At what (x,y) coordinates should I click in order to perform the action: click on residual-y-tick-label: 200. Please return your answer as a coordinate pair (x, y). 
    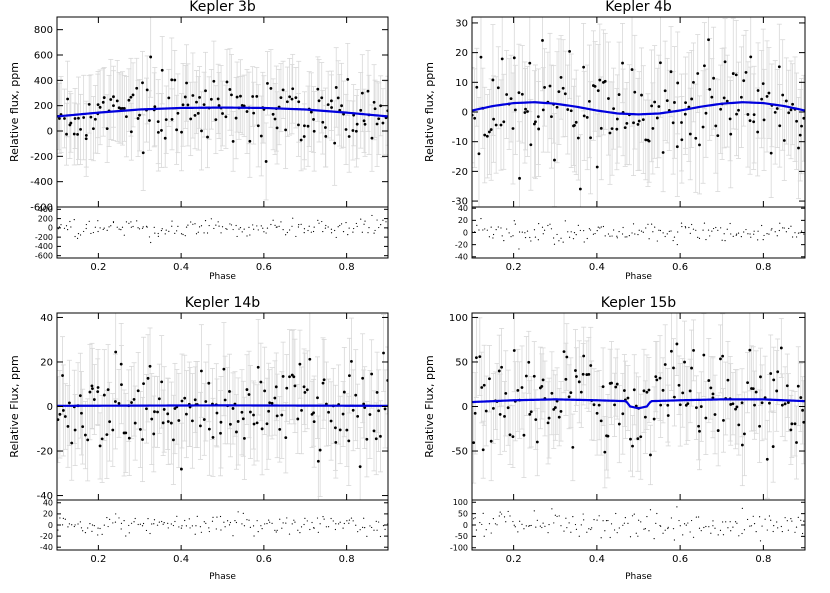
    Looking at the image, I should click on (45, 218).